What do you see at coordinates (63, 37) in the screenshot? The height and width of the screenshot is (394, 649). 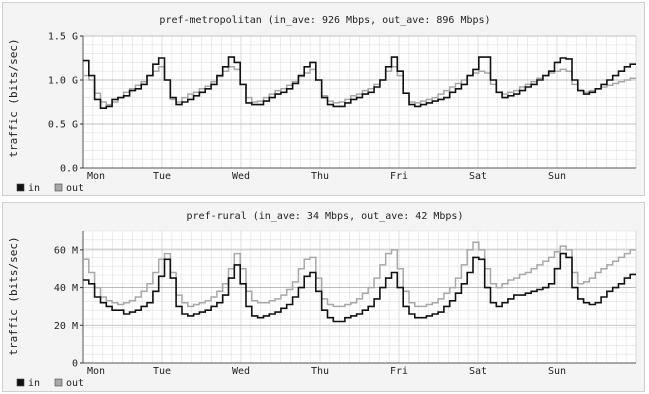 I see `y-tick-label: 1.5 G` at bounding box center [63, 37].